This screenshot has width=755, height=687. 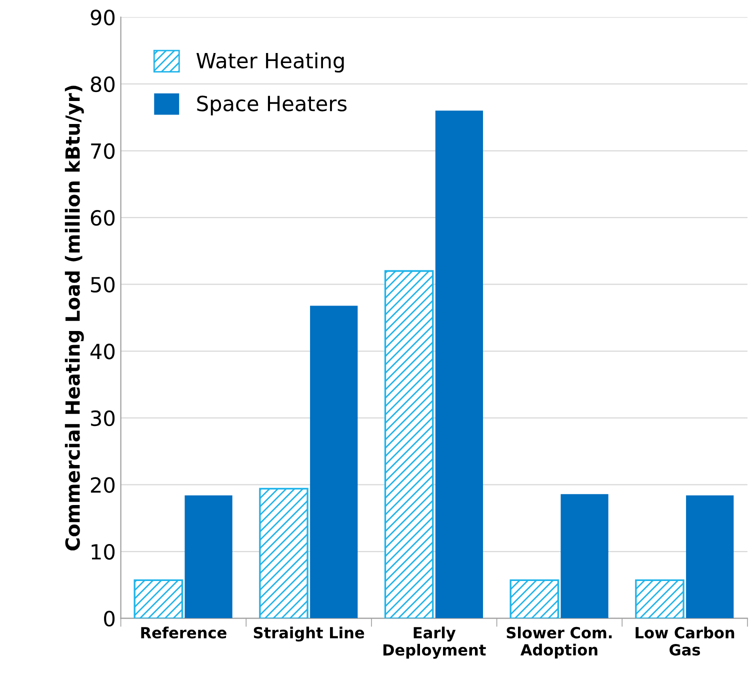 What do you see at coordinates (103, 552) in the screenshot?
I see `y-tick-label: 10` at bounding box center [103, 552].